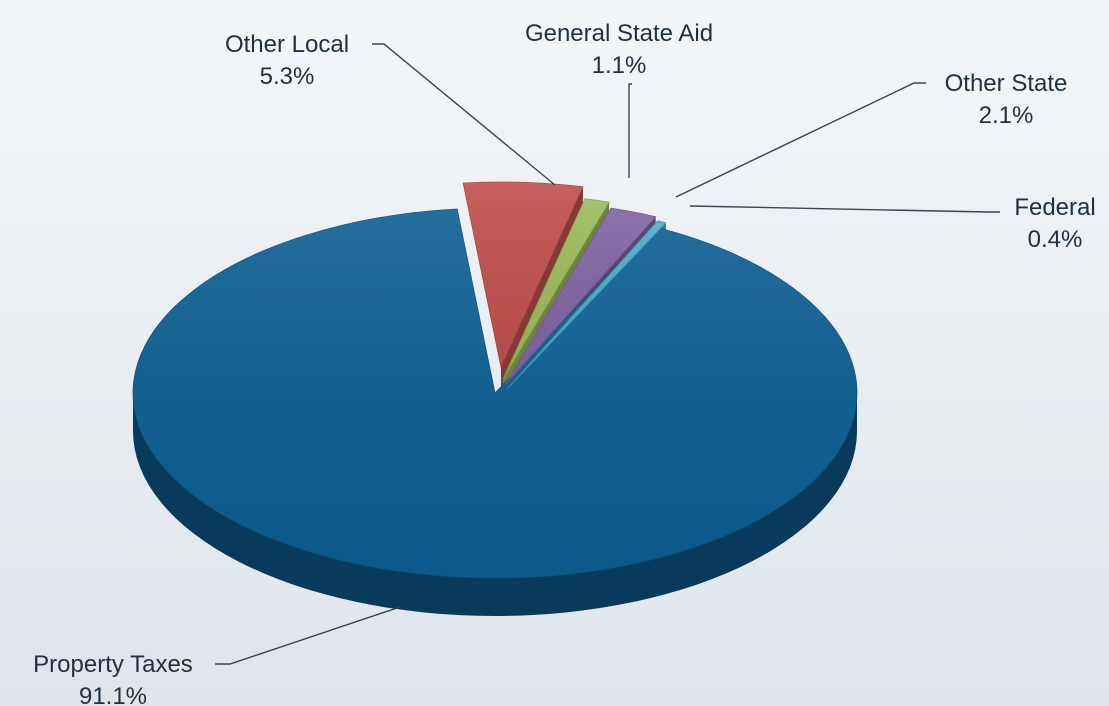 The height and width of the screenshot is (706, 1109). What do you see at coordinates (1006, 115) in the screenshot?
I see `slice-value-other-state: 2.1%` at bounding box center [1006, 115].